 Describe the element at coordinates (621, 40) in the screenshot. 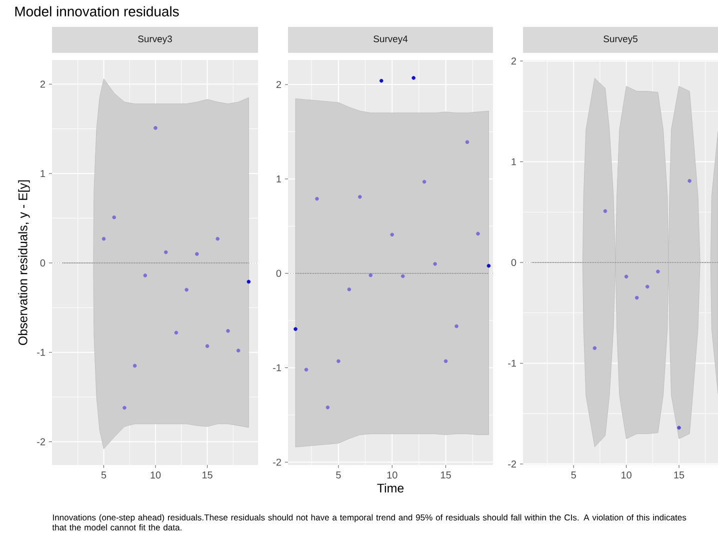

I see `chart-title: Survey5` at that location.